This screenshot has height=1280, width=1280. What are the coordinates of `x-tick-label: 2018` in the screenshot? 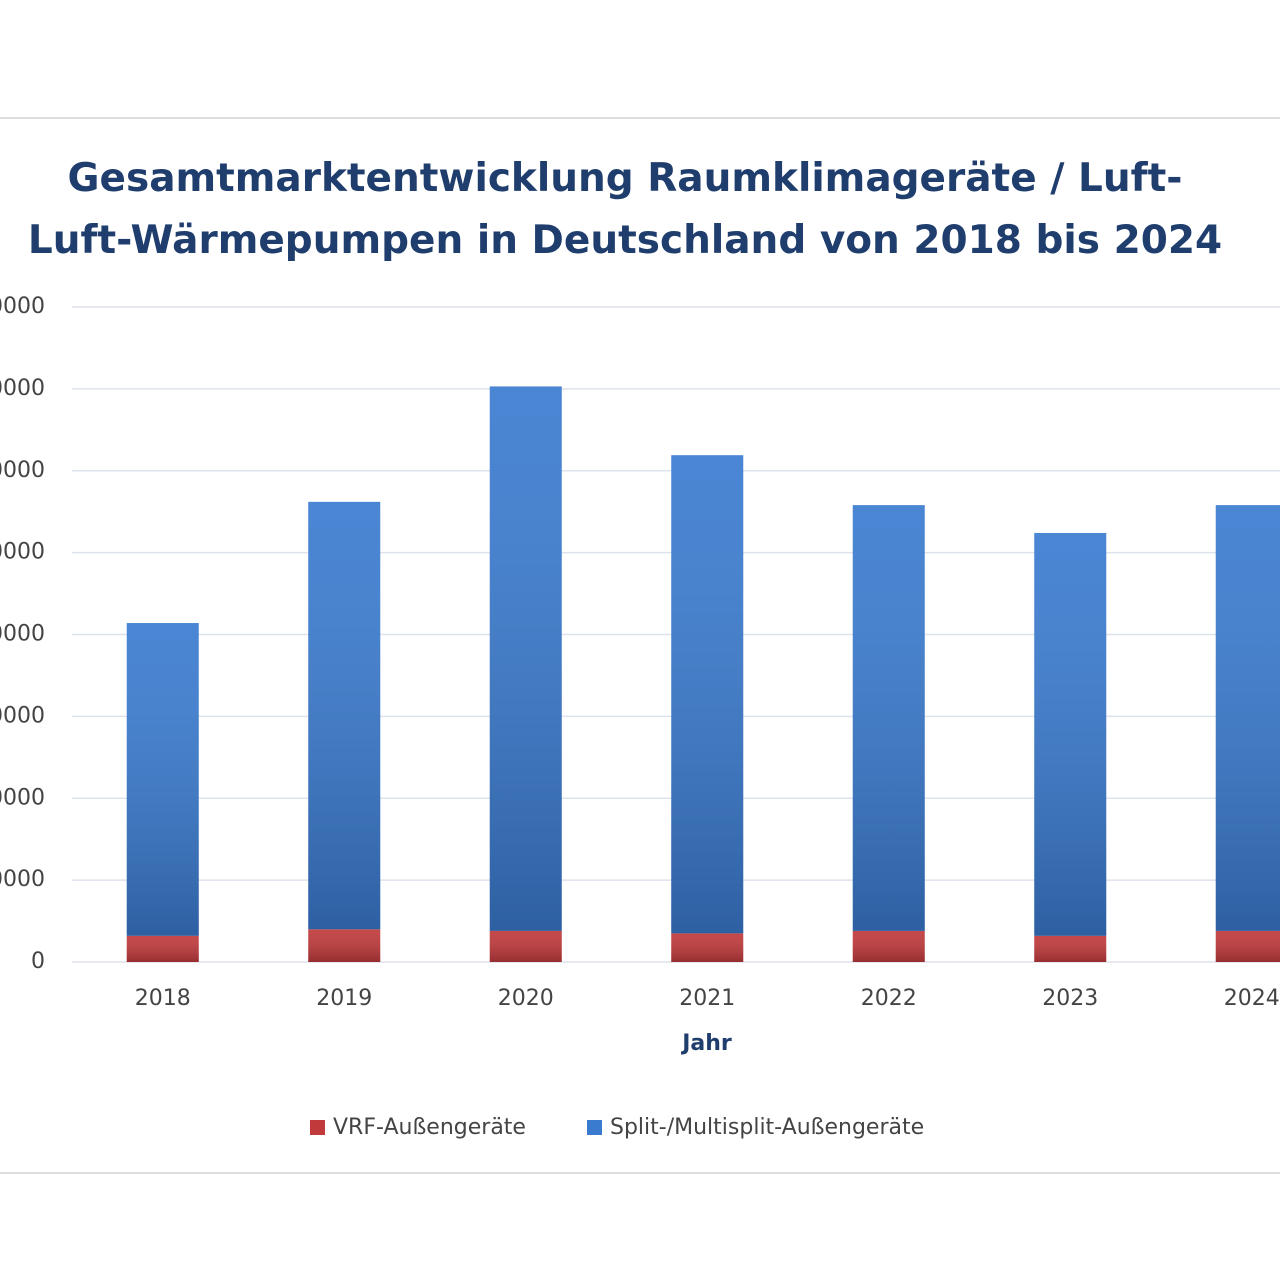 It's located at (163, 998).